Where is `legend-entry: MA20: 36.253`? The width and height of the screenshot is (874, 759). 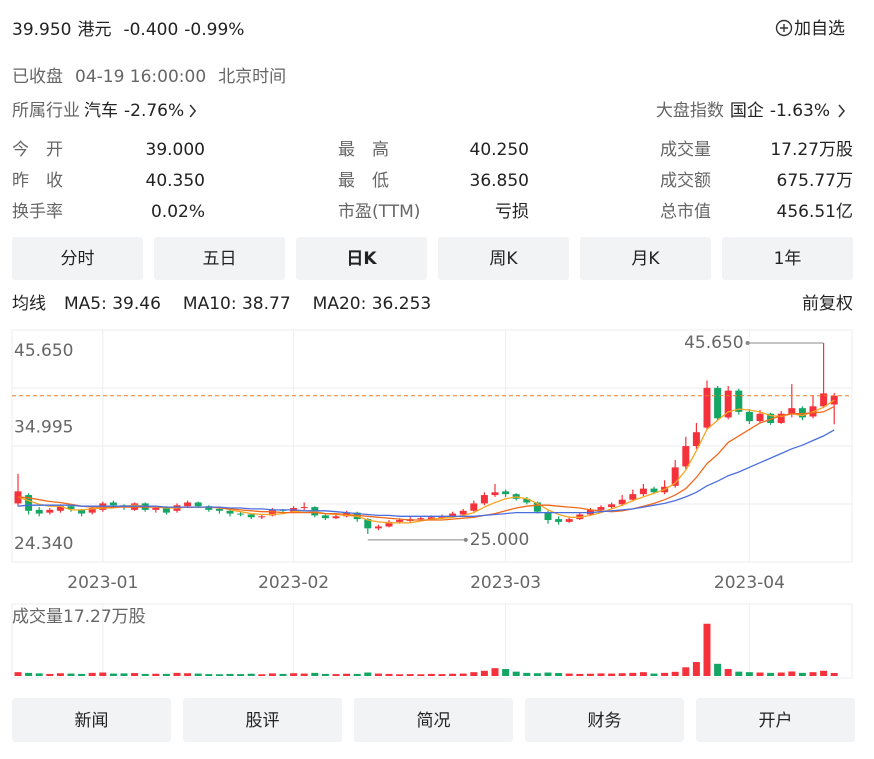 legend-entry: MA20: 36.253 is located at coordinates (372, 304).